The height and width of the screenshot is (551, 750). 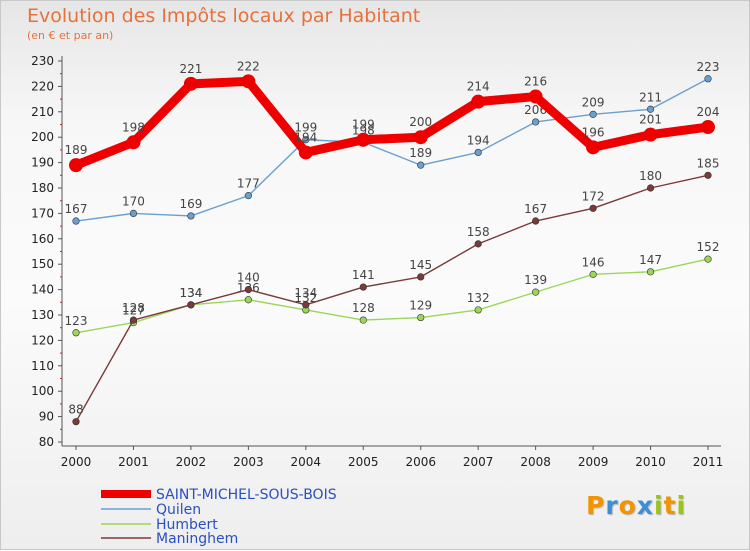 I want to click on data-label: 223, so click(x=708, y=67).